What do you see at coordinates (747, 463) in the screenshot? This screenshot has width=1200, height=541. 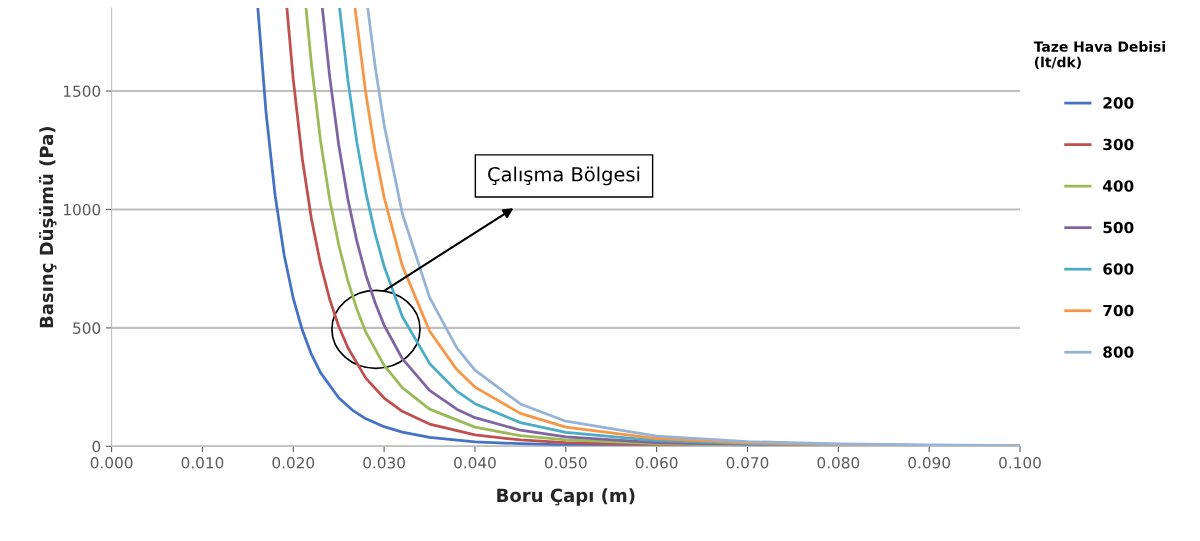 I see `x-tick-label: 0.070` at bounding box center [747, 463].